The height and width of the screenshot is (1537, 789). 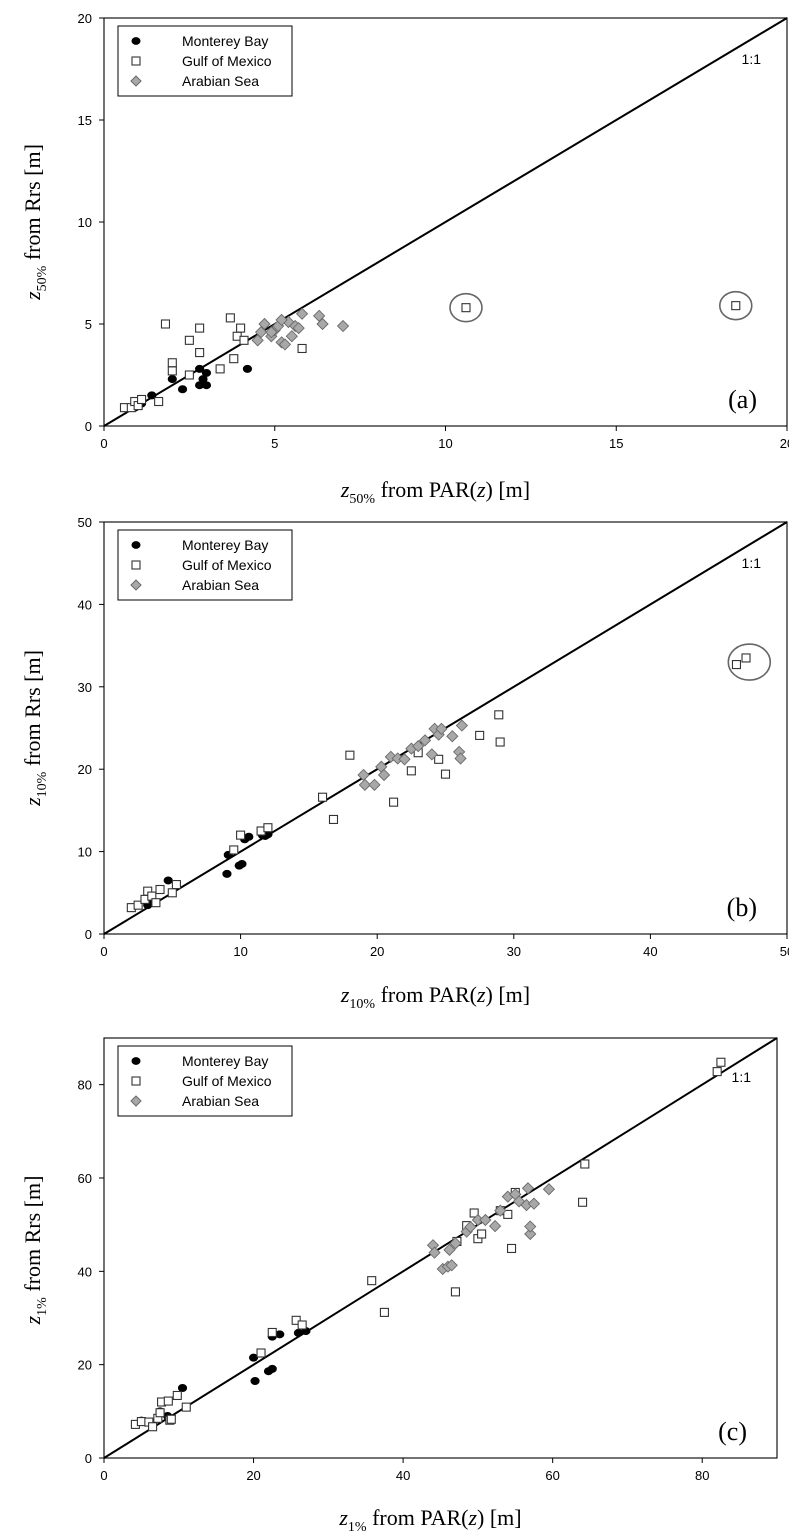 I want to click on y-tick-label: 10, so click(x=85, y=852).